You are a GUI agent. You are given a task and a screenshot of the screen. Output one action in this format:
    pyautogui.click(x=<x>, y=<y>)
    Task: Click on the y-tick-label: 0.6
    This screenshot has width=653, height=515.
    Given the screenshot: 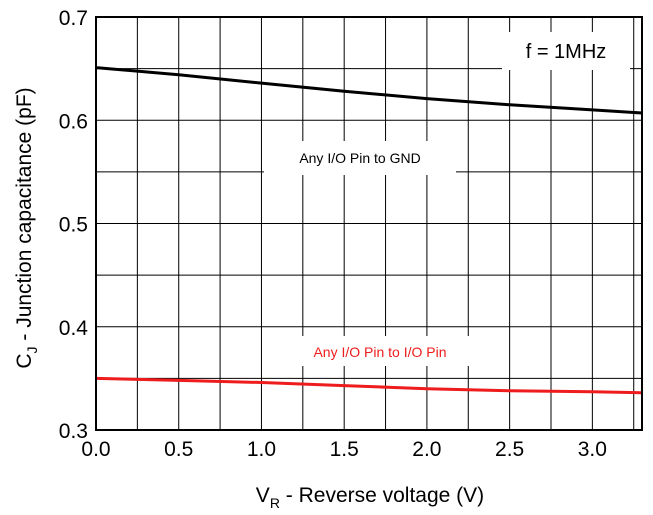 What is the action you would take?
    pyautogui.click(x=73, y=121)
    